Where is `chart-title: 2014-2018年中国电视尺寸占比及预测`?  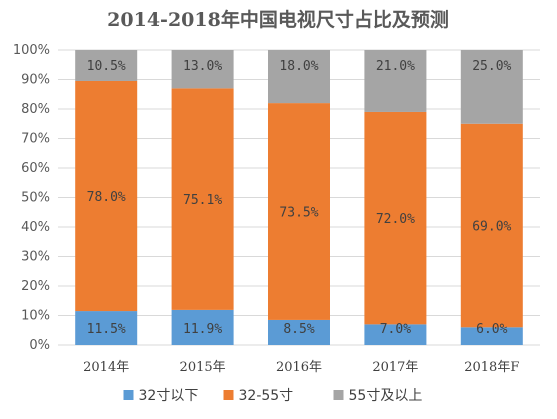
chart-title: 2014-2018年中国电视尺寸占比及预测 is located at coordinates (278, 19).